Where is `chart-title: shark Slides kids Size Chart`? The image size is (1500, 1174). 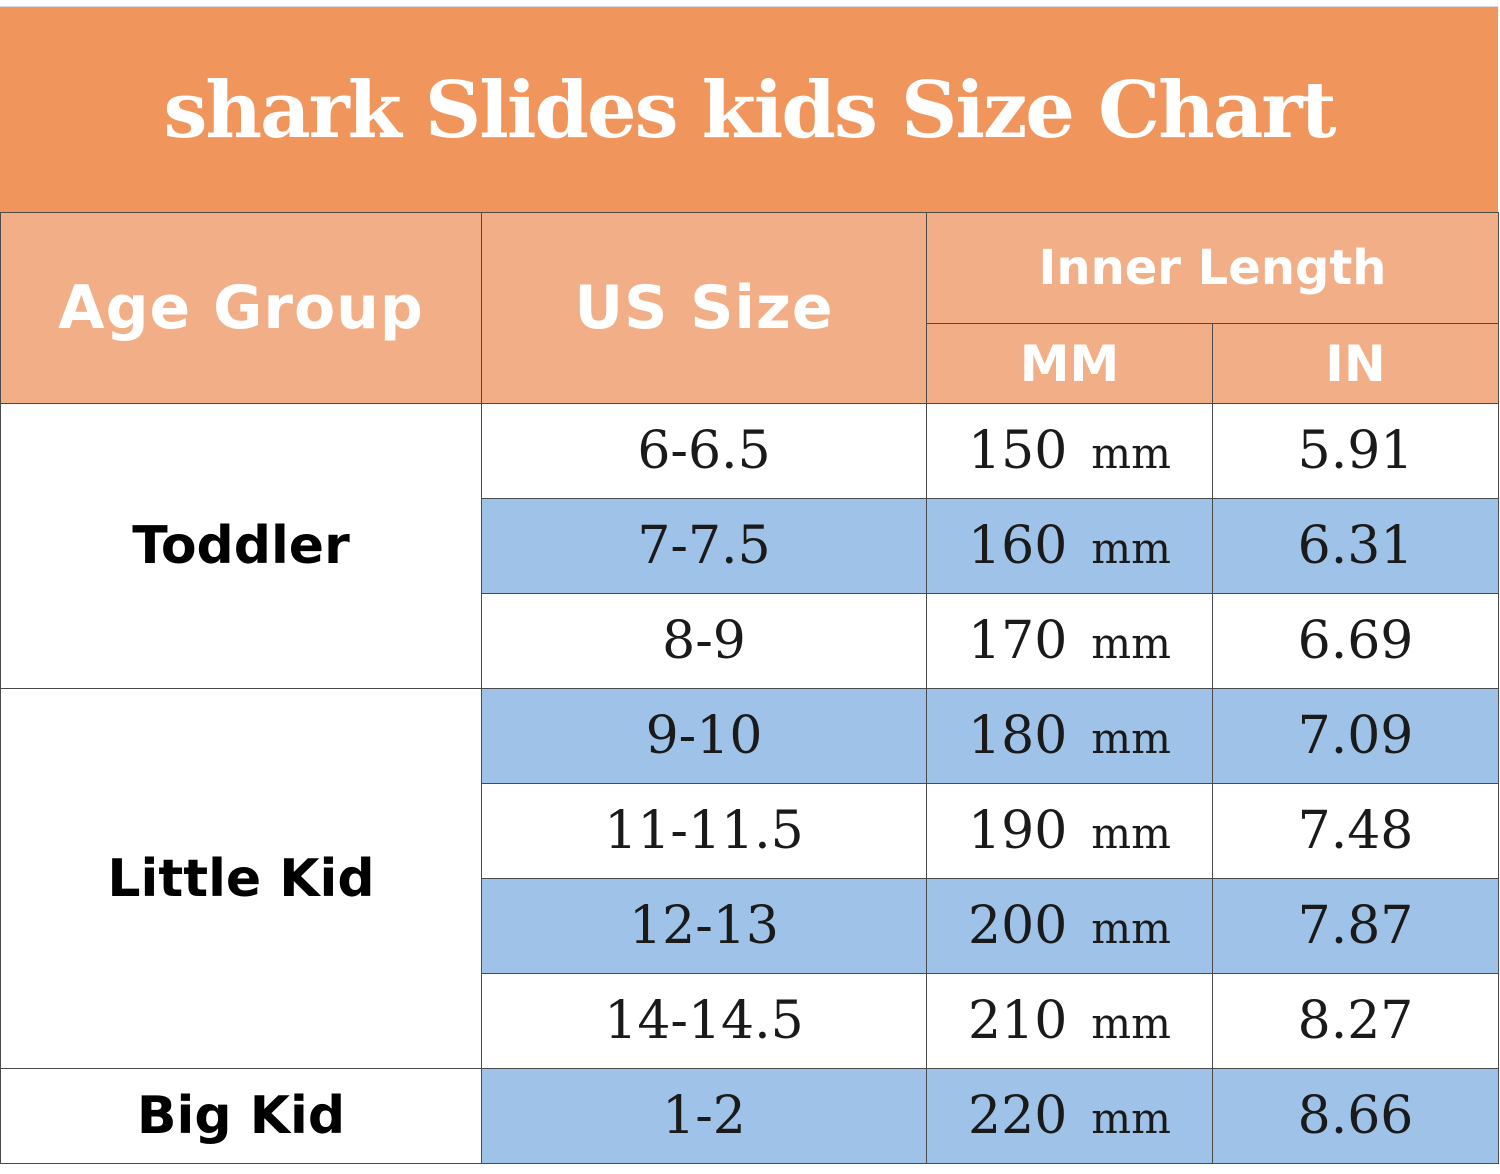
chart-title: shark Slides kids Size Chart is located at coordinates (749, 110).